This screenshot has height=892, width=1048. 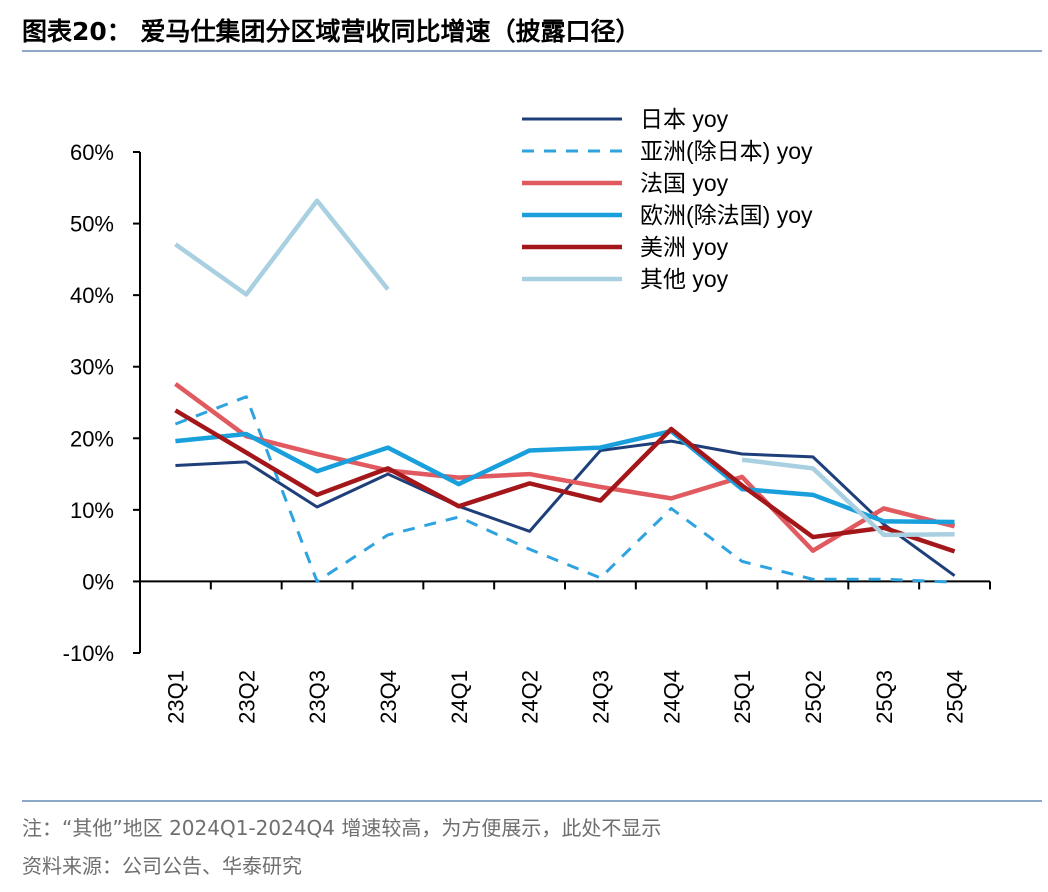 What do you see at coordinates (742, 697) in the screenshot?
I see `x-tick-label: 25Q1` at bounding box center [742, 697].